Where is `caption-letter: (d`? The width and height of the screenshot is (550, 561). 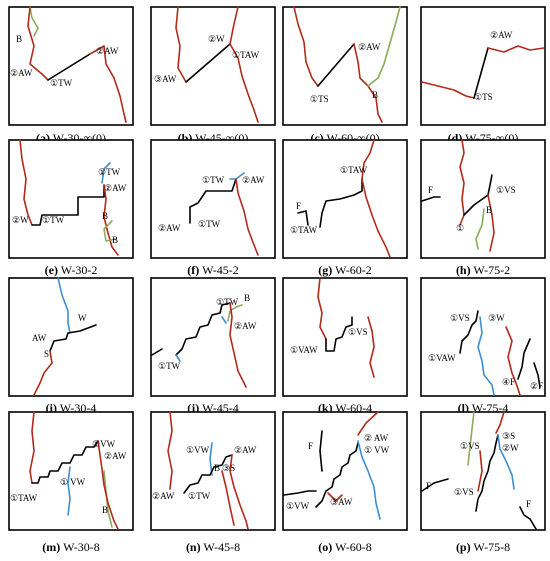
caption-letter: (d is located at coordinates (453, 138).